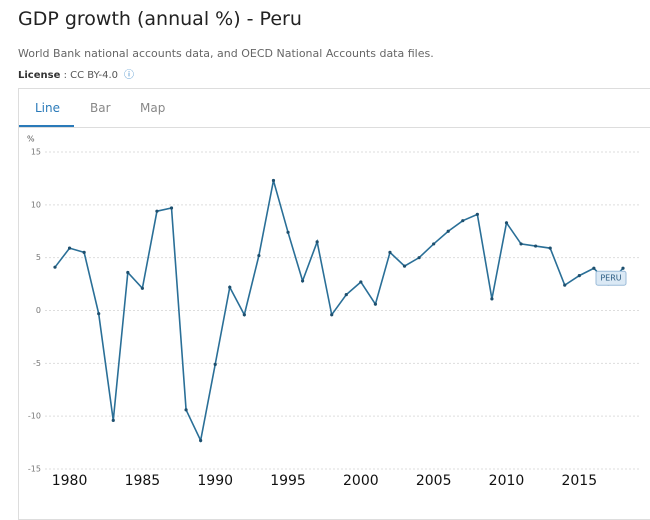 Image resolution: width=650 pixels, height=520 pixels. What do you see at coordinates (334, 108) in the screenshot?
I see `tab-bar: Line Bar Map` at bounding box center [334, 108].